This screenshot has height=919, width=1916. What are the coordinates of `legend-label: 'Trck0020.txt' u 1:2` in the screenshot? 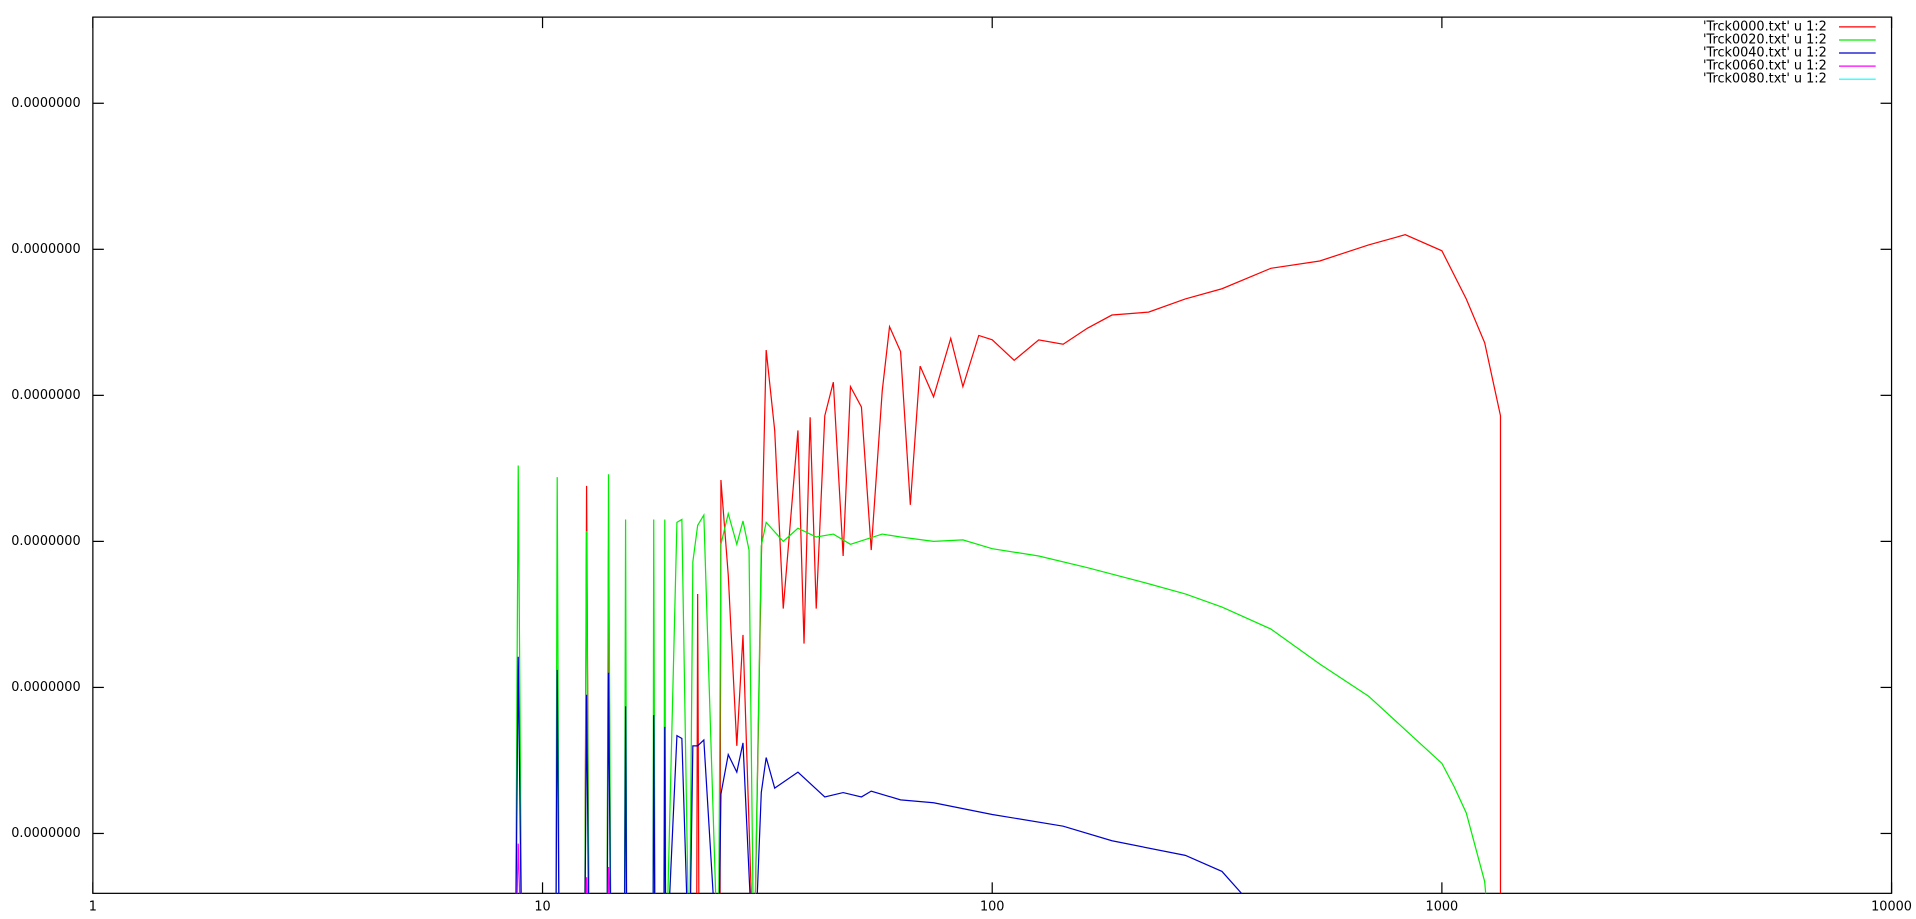 It's located at (1765, 39).